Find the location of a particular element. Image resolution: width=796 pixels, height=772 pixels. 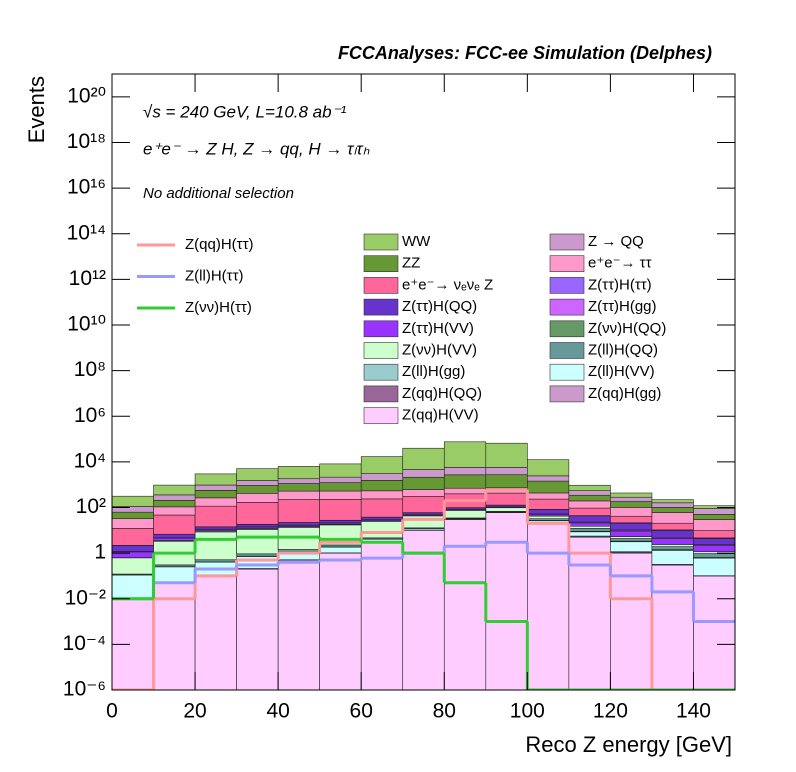

legend-label: Z(qq)H(gg) is located at coordinates (624, 393).